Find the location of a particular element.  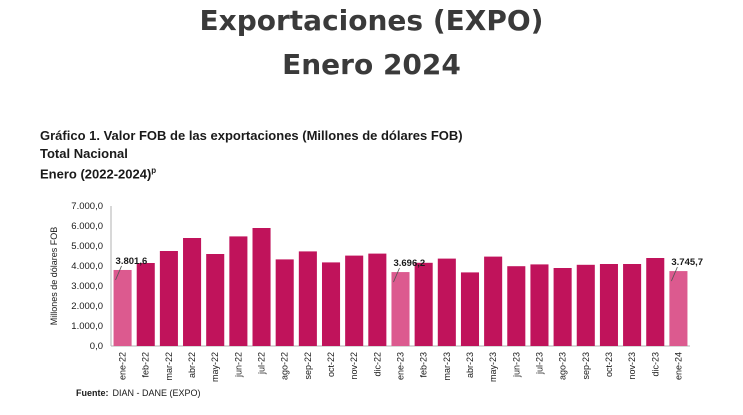

y-tick-label: 2.000,0 is located at coordinates (87, 306).